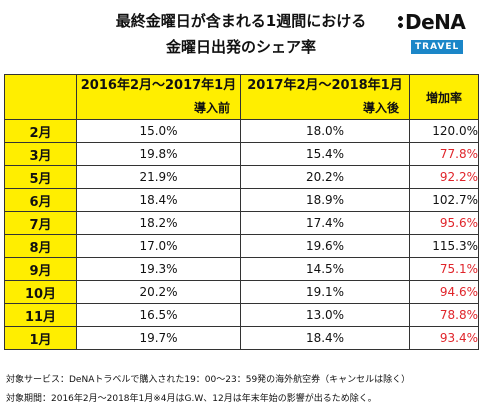  What do you see at coordinates (40, 292) in the screenshot?
I see `month-cell: 10月` at bounding box center [40, 292].